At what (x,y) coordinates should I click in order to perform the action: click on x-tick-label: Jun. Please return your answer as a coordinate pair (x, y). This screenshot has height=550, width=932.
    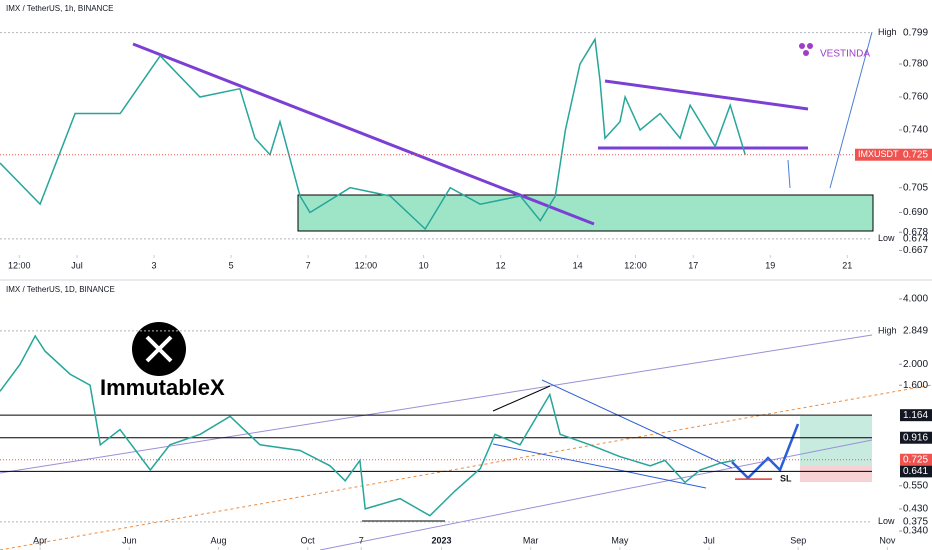
    Looking at the image, I should click on (129, 540).